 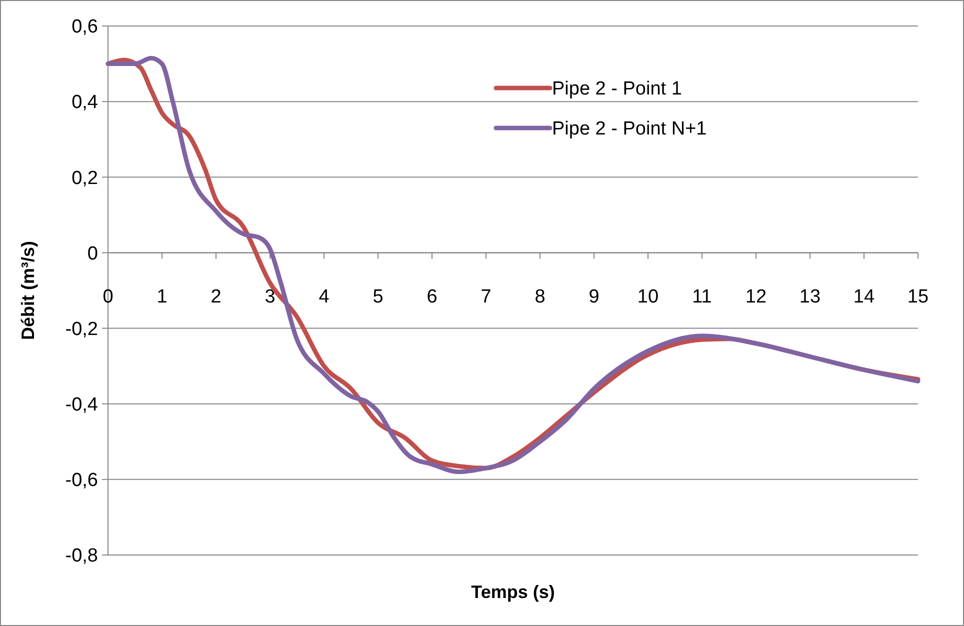 What do you see at coordinates (216, 297) in the screenshot?
I see `x-tick-label: 2` at bounding box center [216, 297].